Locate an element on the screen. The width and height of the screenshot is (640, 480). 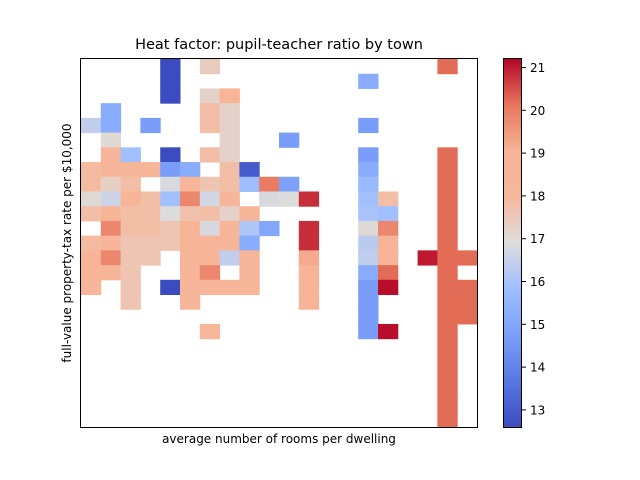
colorbar-tick-label: 15 is located at coordinates (537, 325).